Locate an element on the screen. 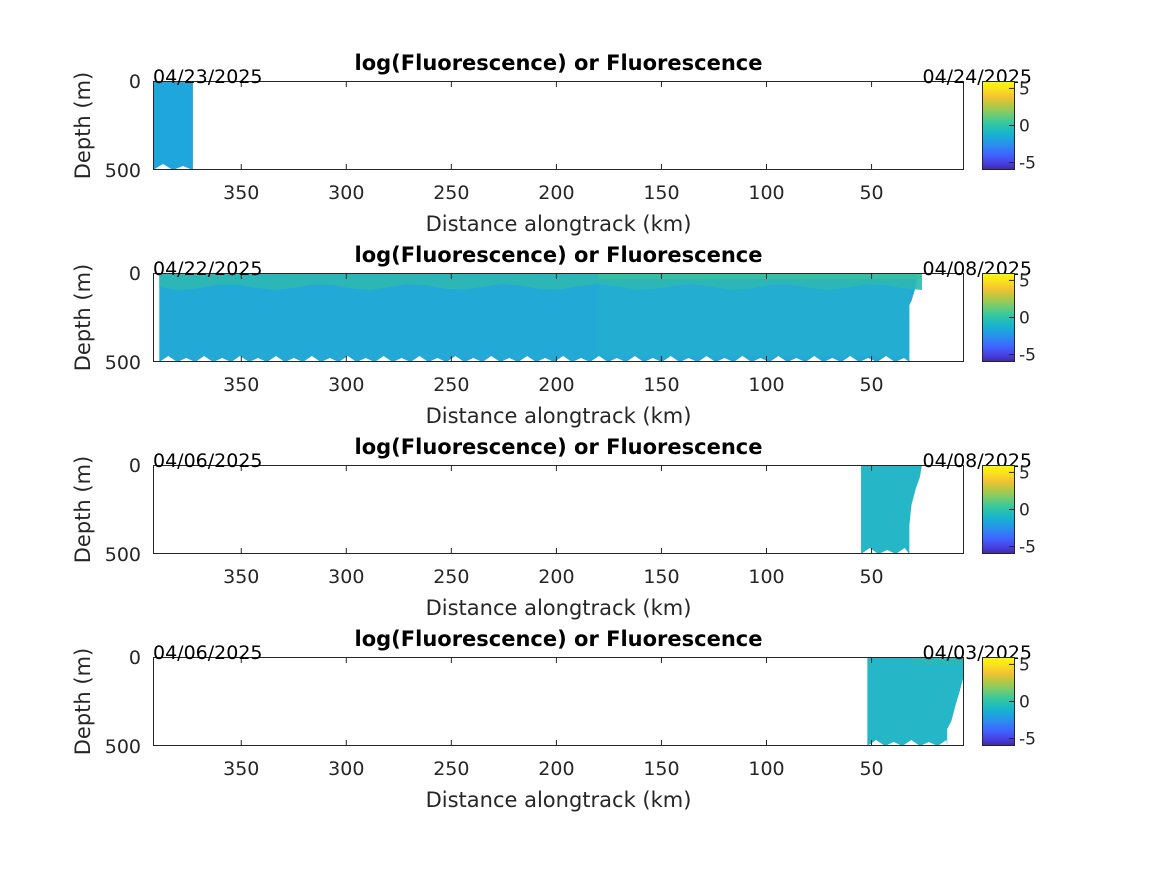  surface-bloom is located at coordinates (760, 276).